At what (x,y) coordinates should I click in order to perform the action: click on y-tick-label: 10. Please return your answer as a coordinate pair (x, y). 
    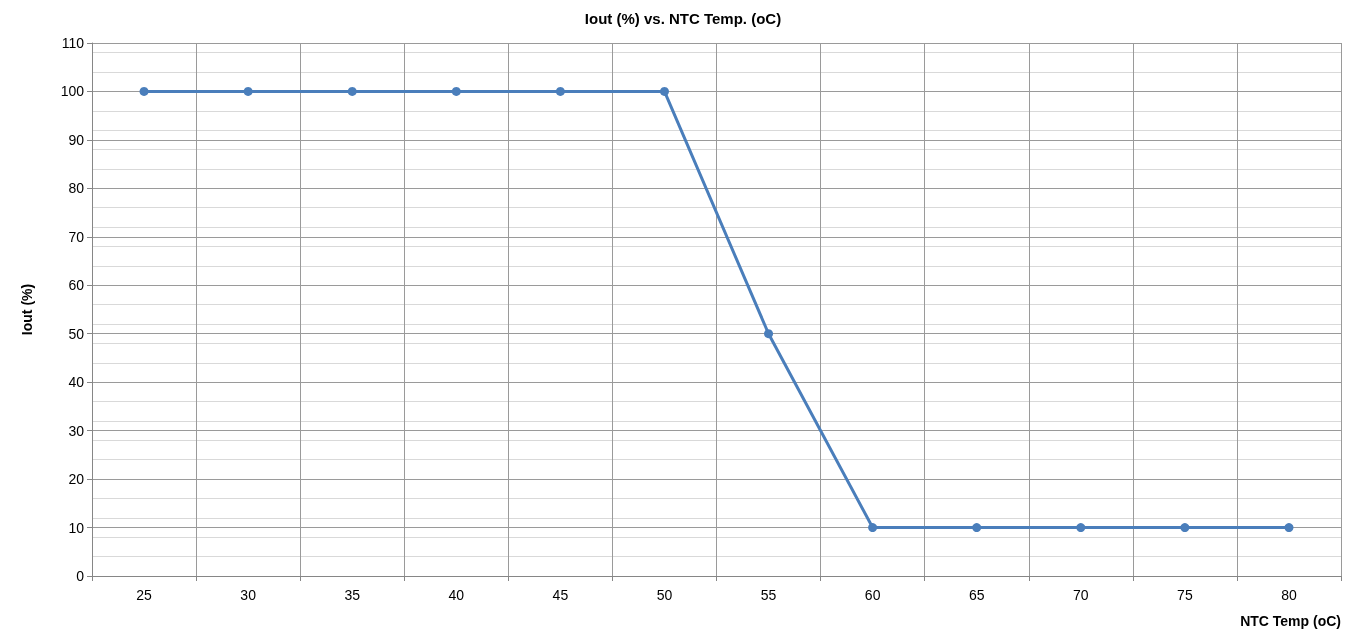
    Looking at the image, I should click on (76, 527).